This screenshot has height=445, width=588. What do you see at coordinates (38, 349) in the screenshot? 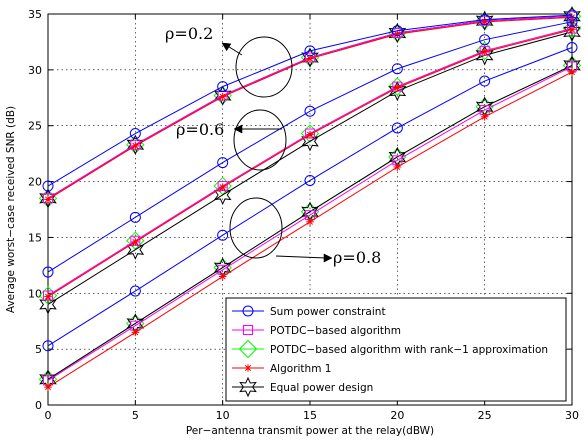
I see `y-tick-label: 5` at bounding box center [38, 349].